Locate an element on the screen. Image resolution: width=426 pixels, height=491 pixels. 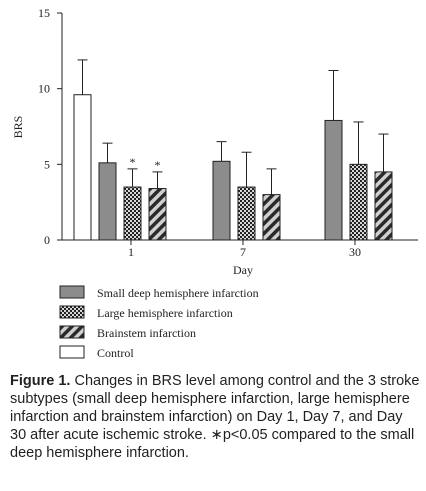
y-tick-label: 0 is located at coordinates (47, 240).